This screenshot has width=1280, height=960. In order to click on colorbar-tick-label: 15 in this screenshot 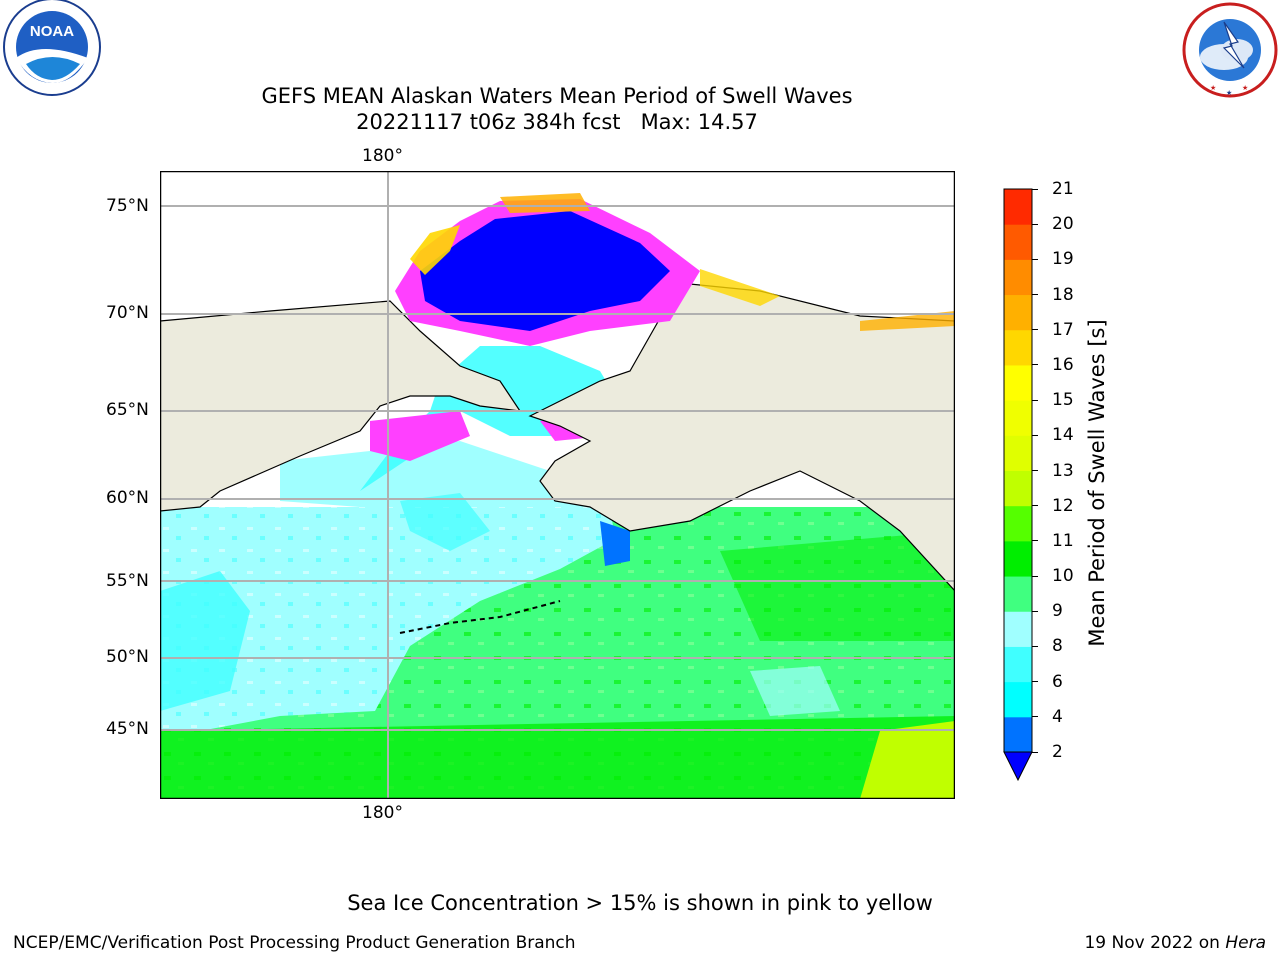, I will do `click(1063, 400)`.